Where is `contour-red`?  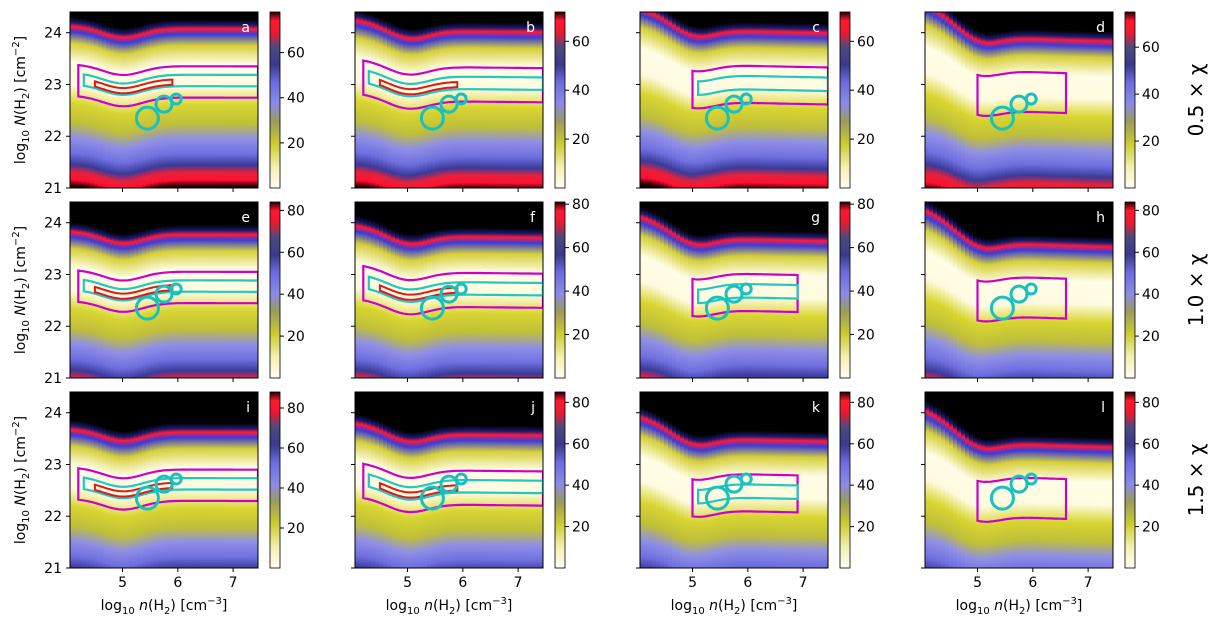 contour-red is located at coordinates (133, 86).